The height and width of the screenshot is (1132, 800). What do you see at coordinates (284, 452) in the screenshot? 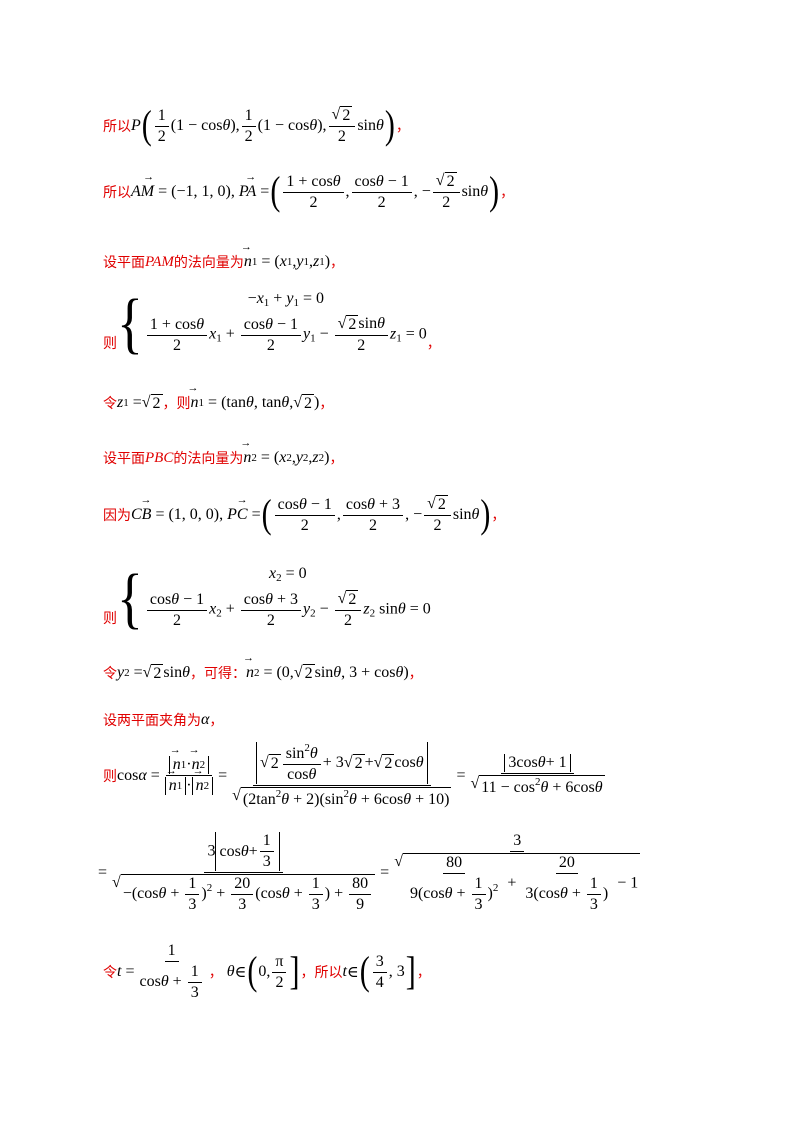
I see `formula-n2: n2 = (x2, y2, z2)` at bounding box center [284, 452].